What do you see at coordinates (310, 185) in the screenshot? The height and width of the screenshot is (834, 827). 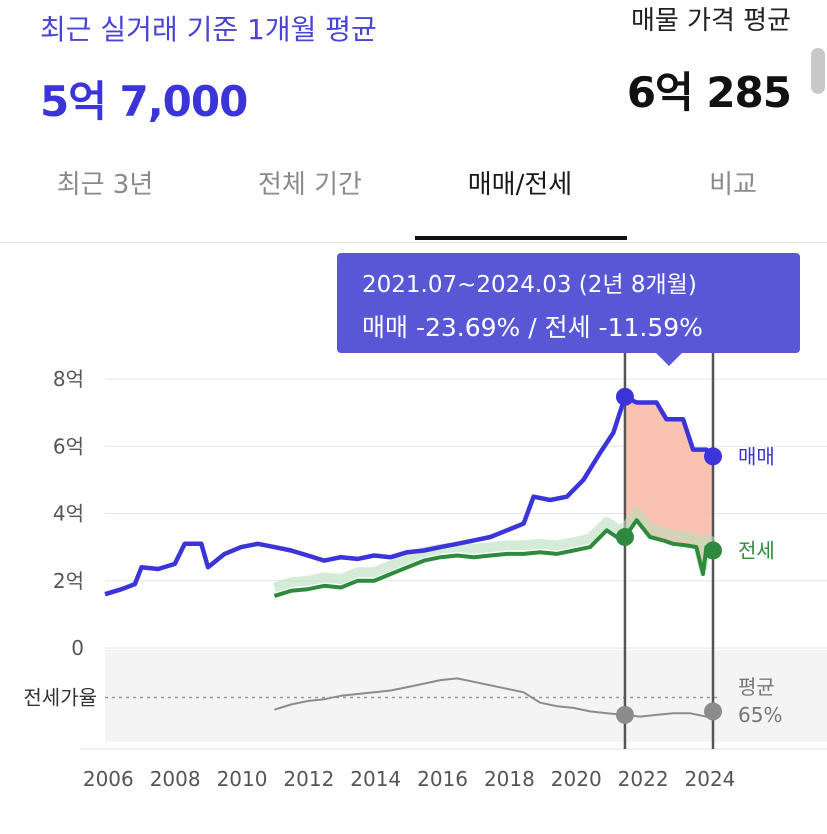 I see `tab-all-periods: 전체 기간` at bounding box center [310, 185].